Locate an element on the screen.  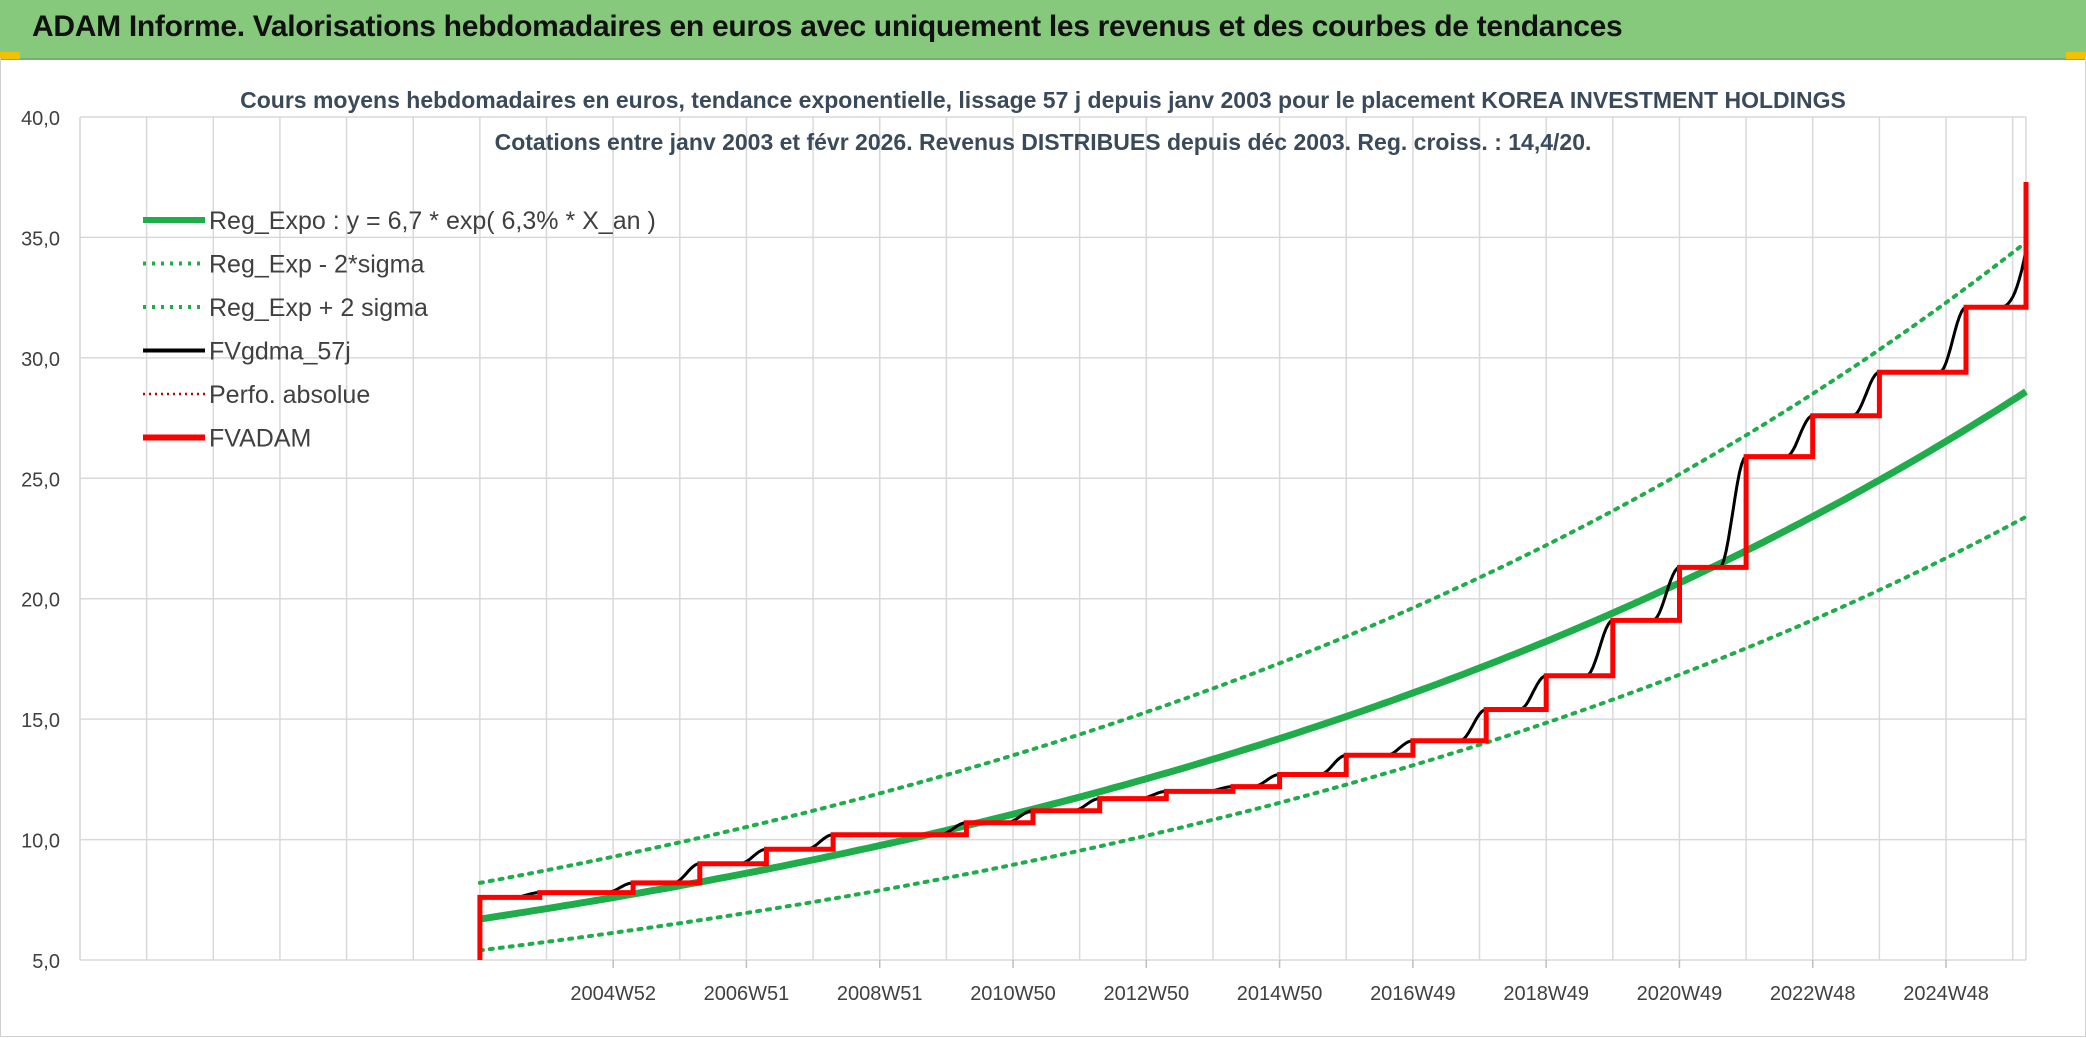
x-tick-label: 2012W50 is located at coordinates (1146, 994).